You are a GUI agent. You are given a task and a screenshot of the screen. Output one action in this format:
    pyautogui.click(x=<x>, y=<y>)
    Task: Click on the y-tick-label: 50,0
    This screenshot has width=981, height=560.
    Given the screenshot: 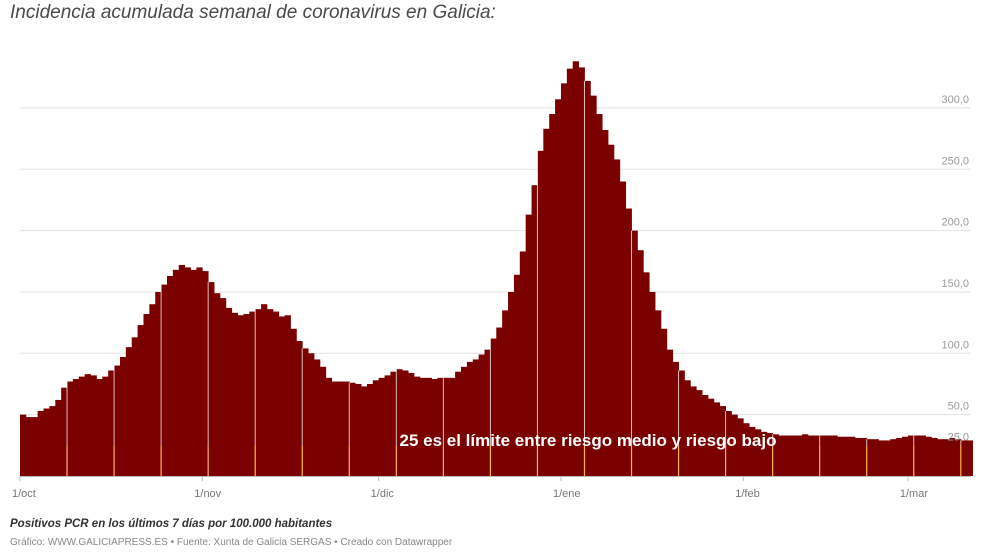 What is the action you would take?
    pyautogui.click(x=958, y=407)
    